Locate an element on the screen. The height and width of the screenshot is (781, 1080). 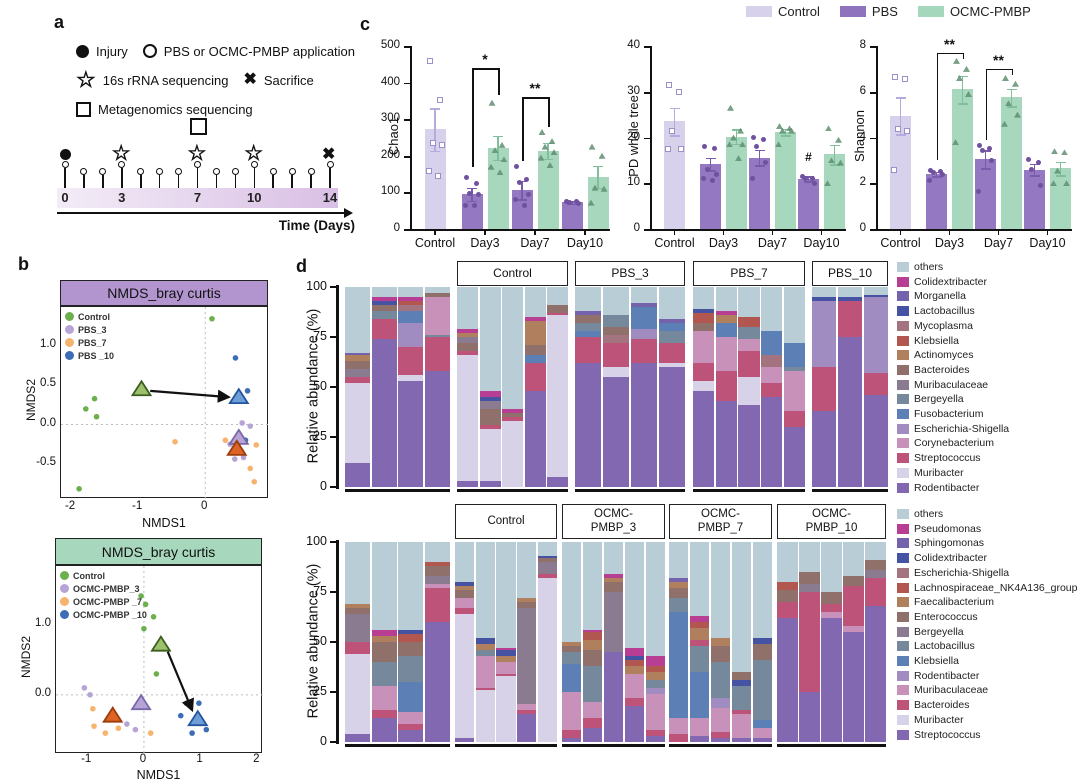
taxa-legend-label: Muribacter is located at coordinates (939, 472).